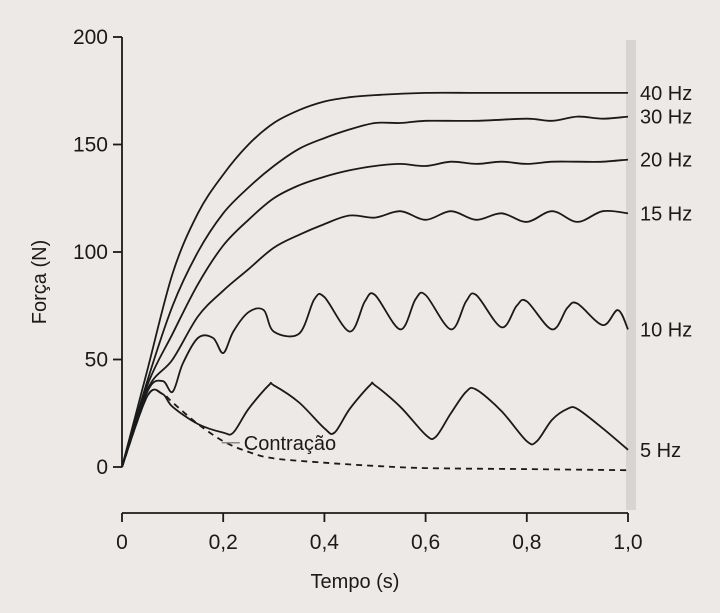 This screenshot has height=613, width=720. I want to click on series-label-5-hz: 5 Hz, so click(660, 451).